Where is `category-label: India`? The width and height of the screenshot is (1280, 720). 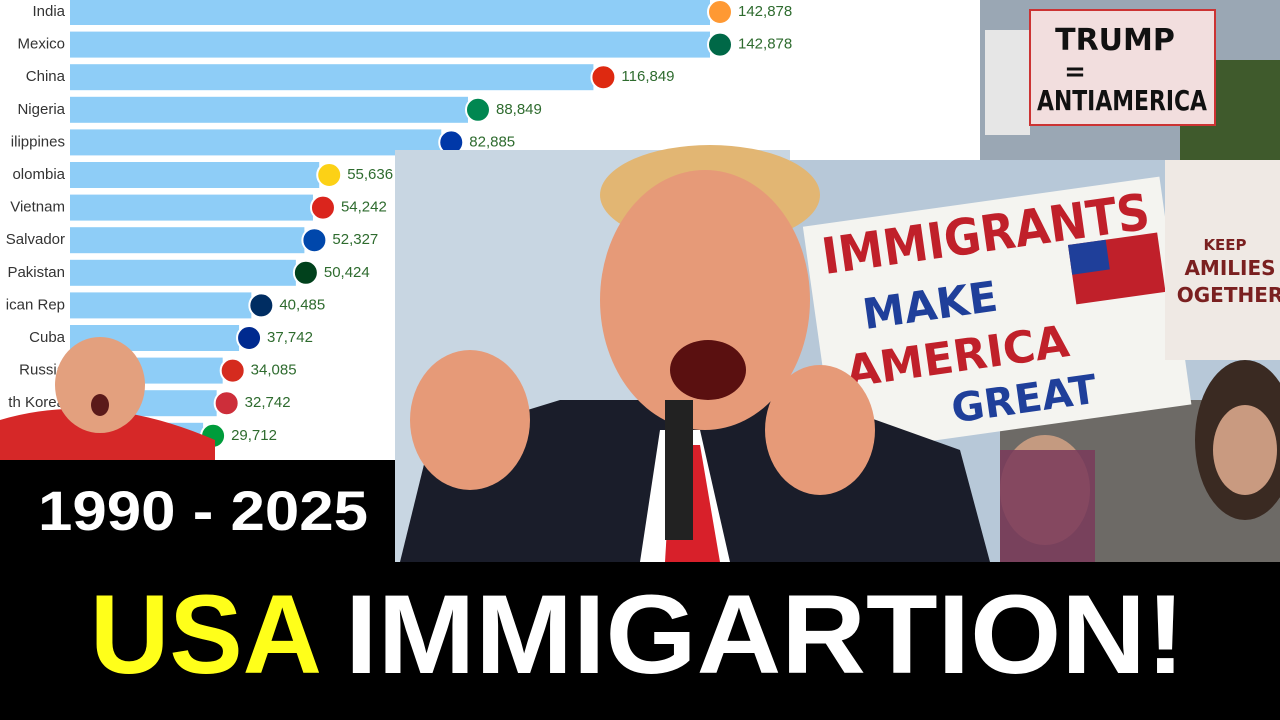
category-label: India is located at coordinates (48, 11).